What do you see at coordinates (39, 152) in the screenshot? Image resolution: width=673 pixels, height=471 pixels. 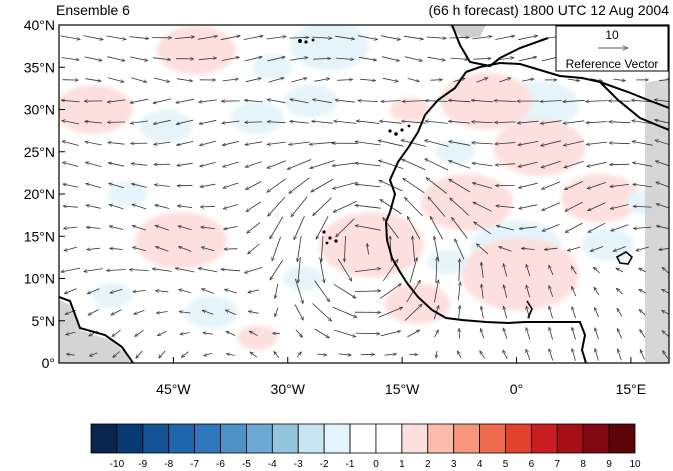 I see `y-tick-label: 25°N` at bounding box center [39, 152].